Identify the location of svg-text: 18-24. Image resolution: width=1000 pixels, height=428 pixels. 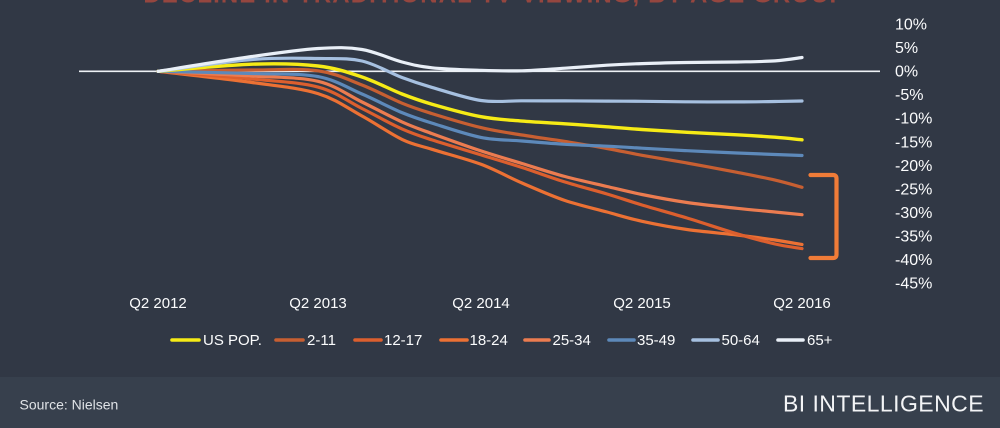
(489, 340).